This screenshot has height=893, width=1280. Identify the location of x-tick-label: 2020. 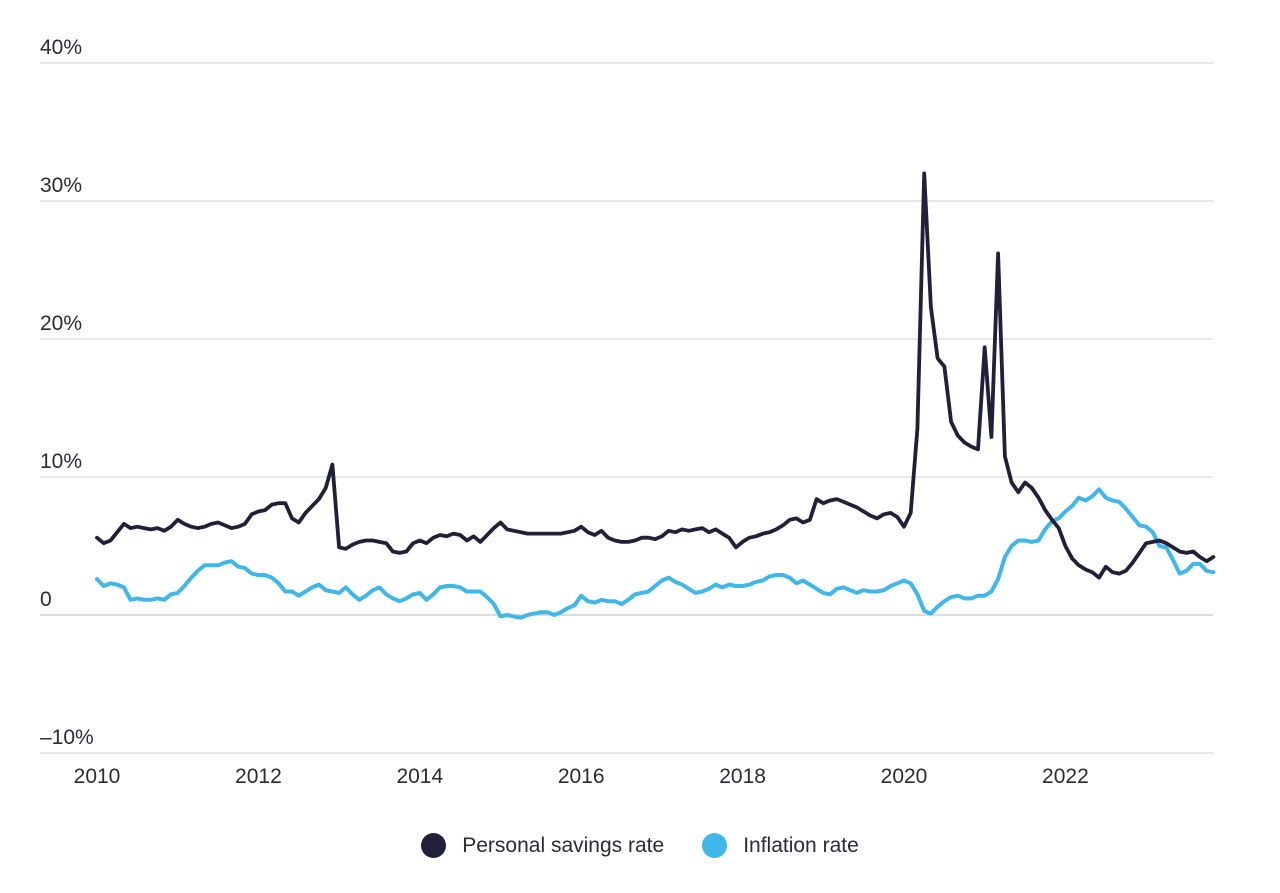
(904, 776).